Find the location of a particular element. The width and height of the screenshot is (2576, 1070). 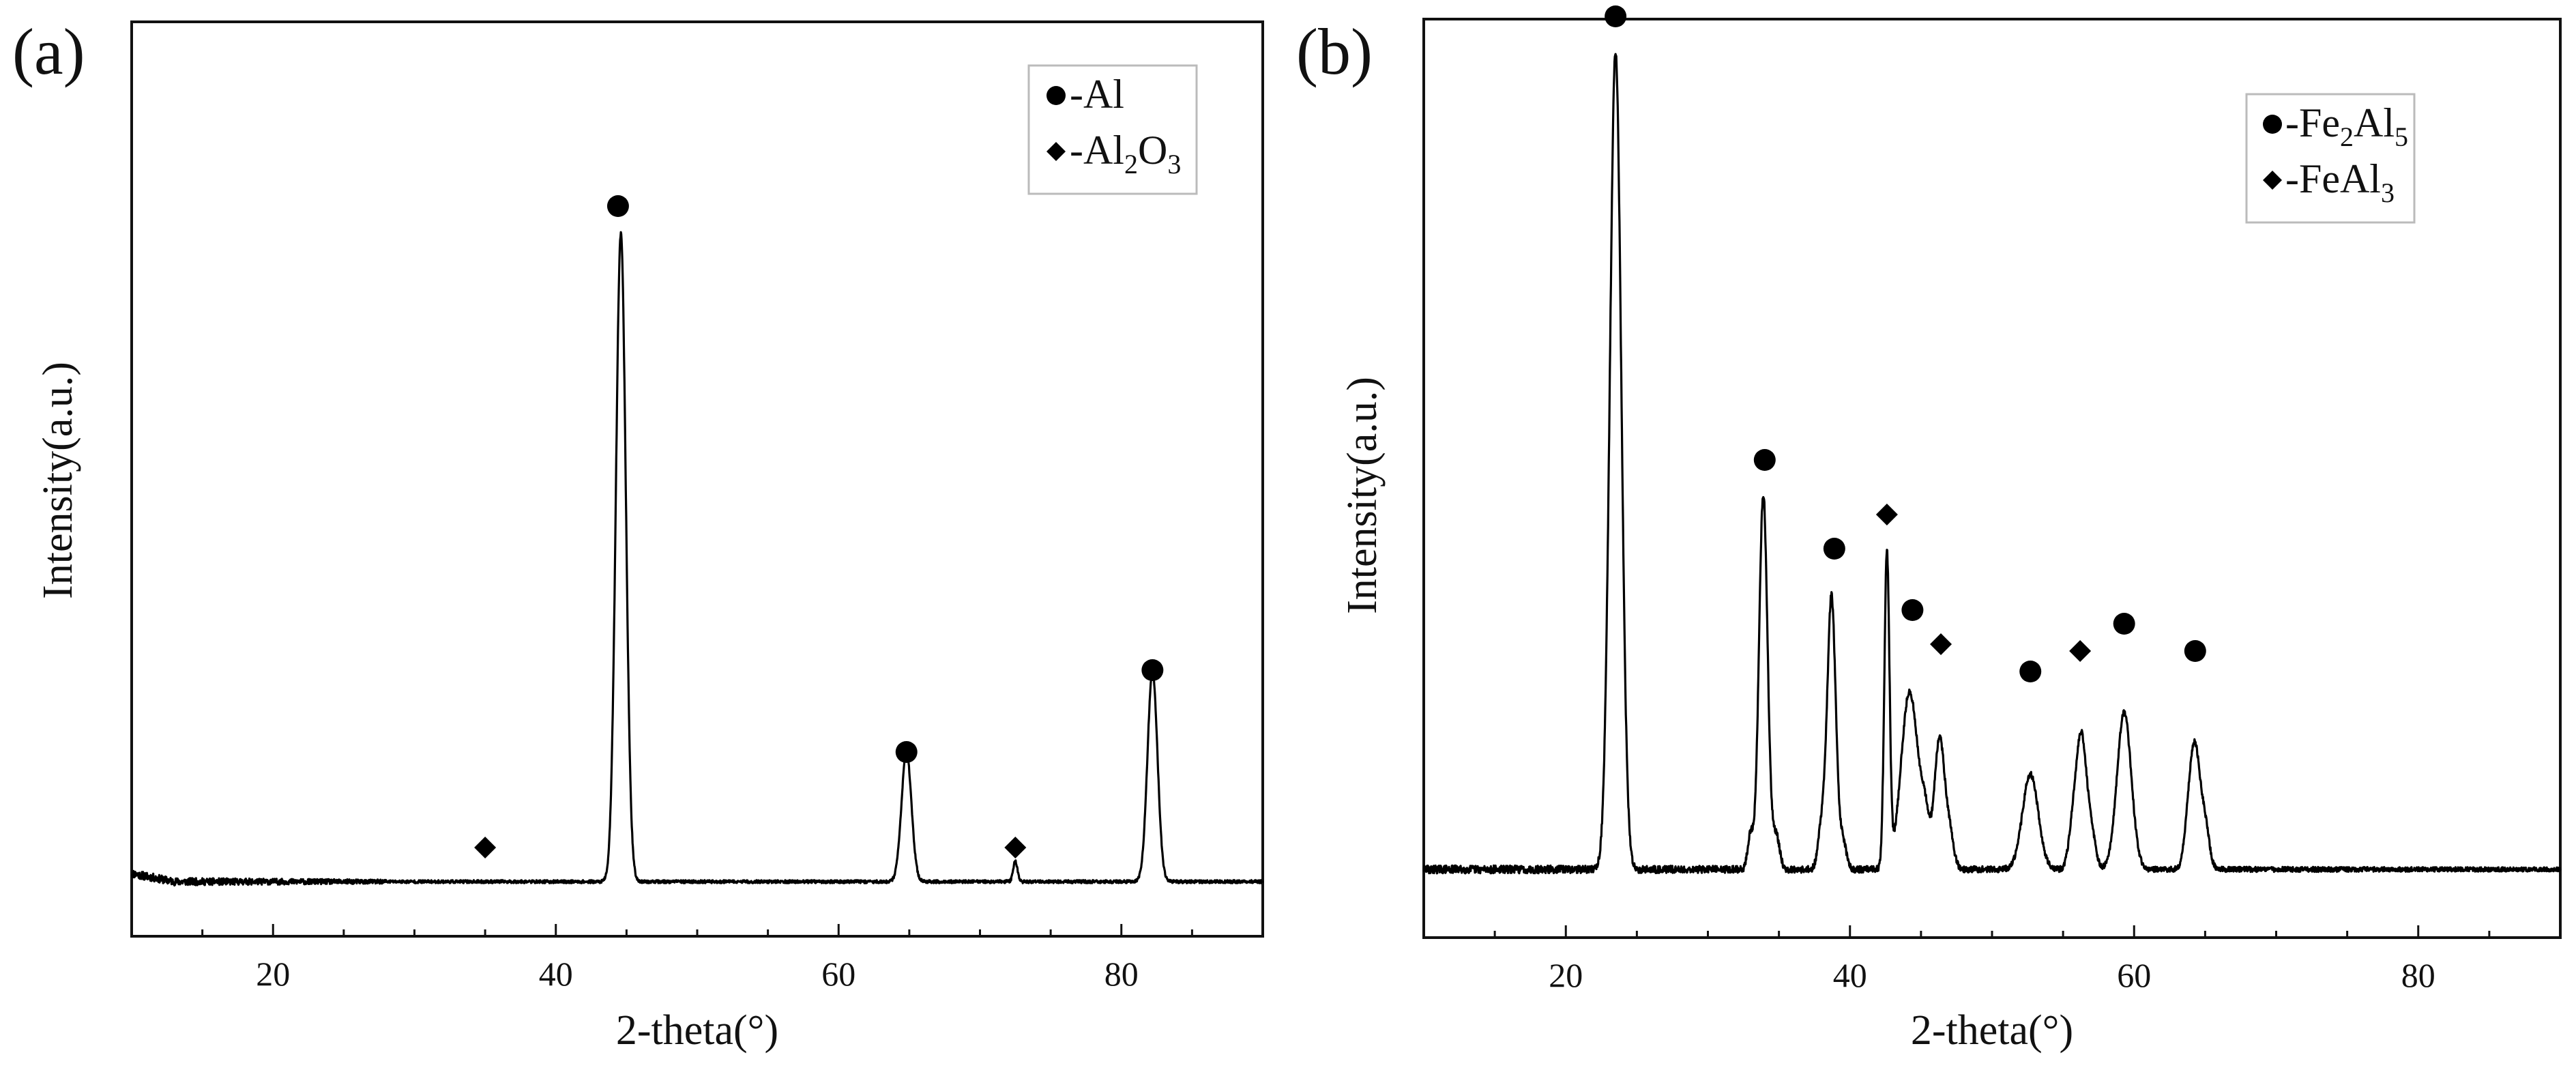

panel-a-legend: -Al-Al2O3 is located at coordinates (1112, 129).